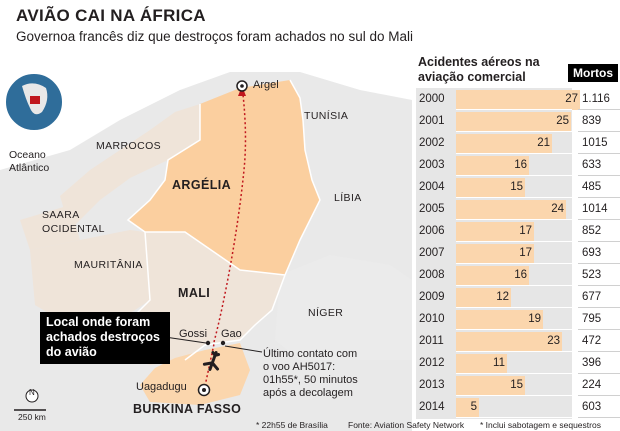 The image size is (620, 431). What do you see at coordinates (242, 86) in the screenshot?
I see `argel-marker` at bounding box center [242, 86].